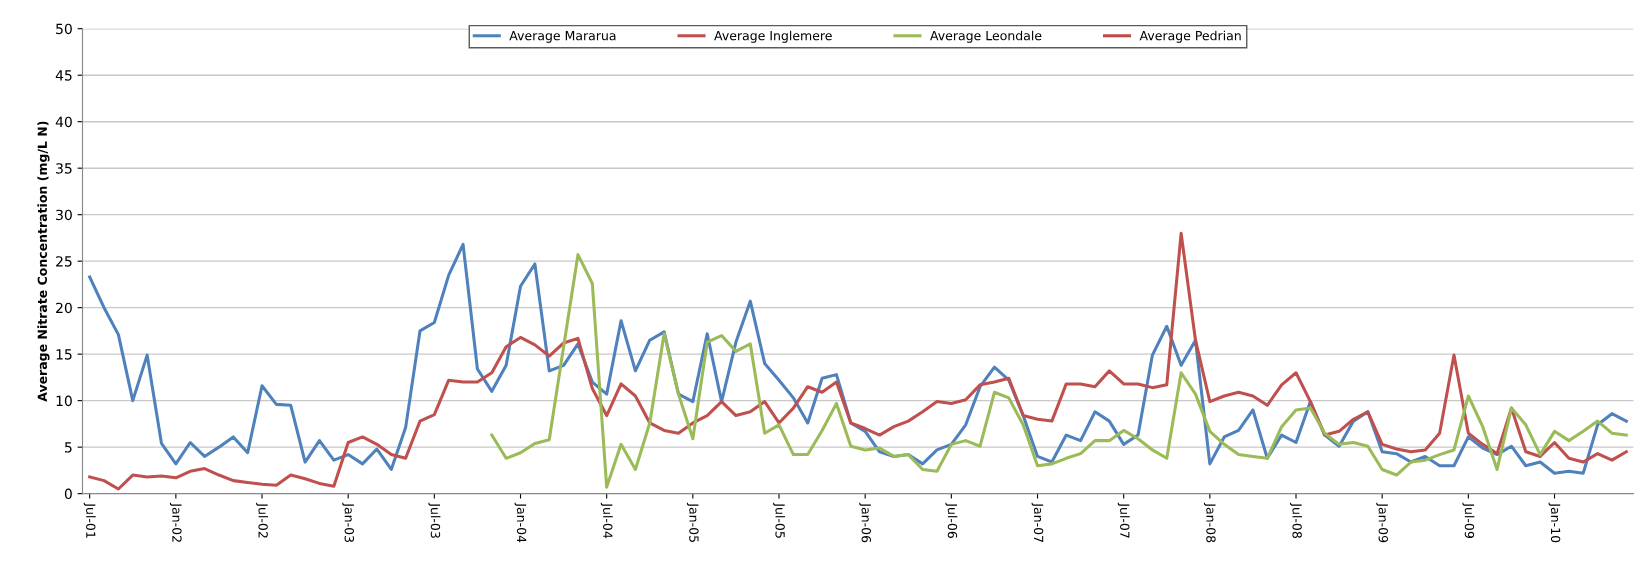 The image size is (1650, 574). Describe the element at coordinates (64, 215) in the screenshot. I see `y-tick-label: 30` at that location.